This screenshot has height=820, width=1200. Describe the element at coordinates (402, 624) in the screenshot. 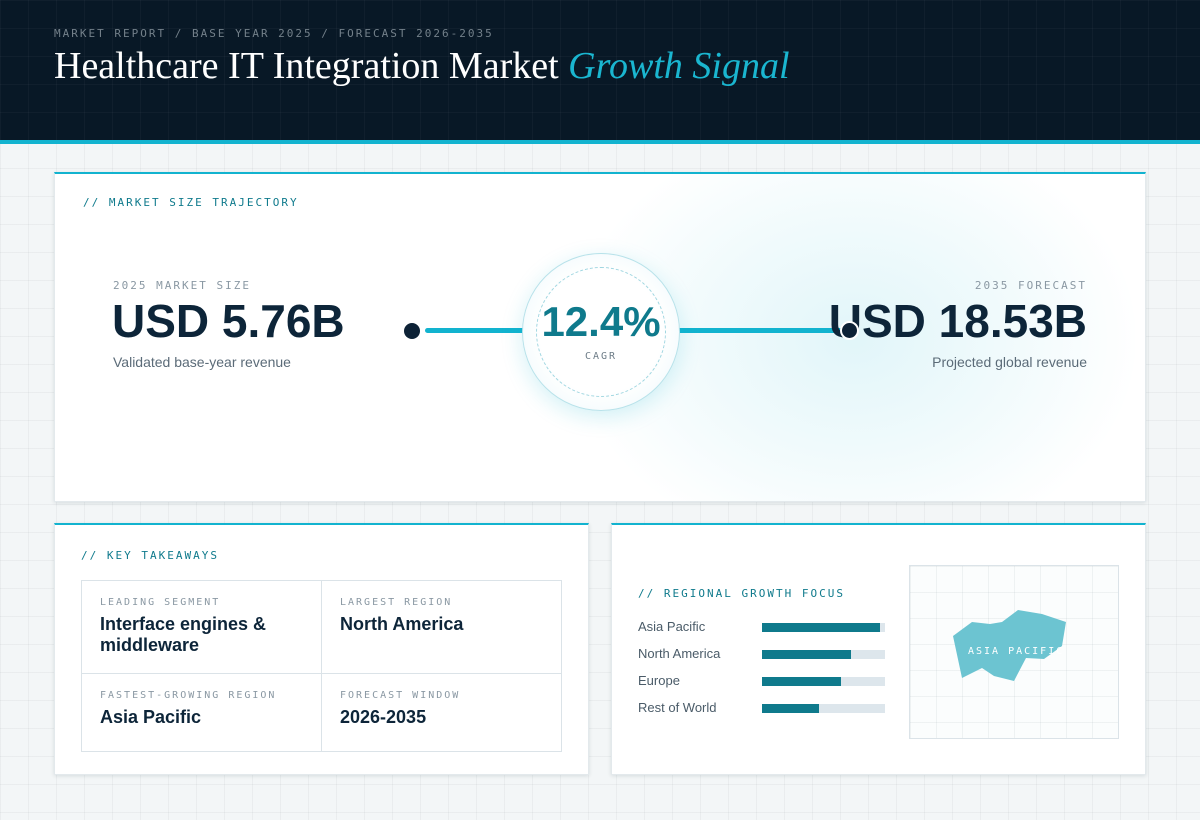

I see `takeaway-value: North America` at that location.